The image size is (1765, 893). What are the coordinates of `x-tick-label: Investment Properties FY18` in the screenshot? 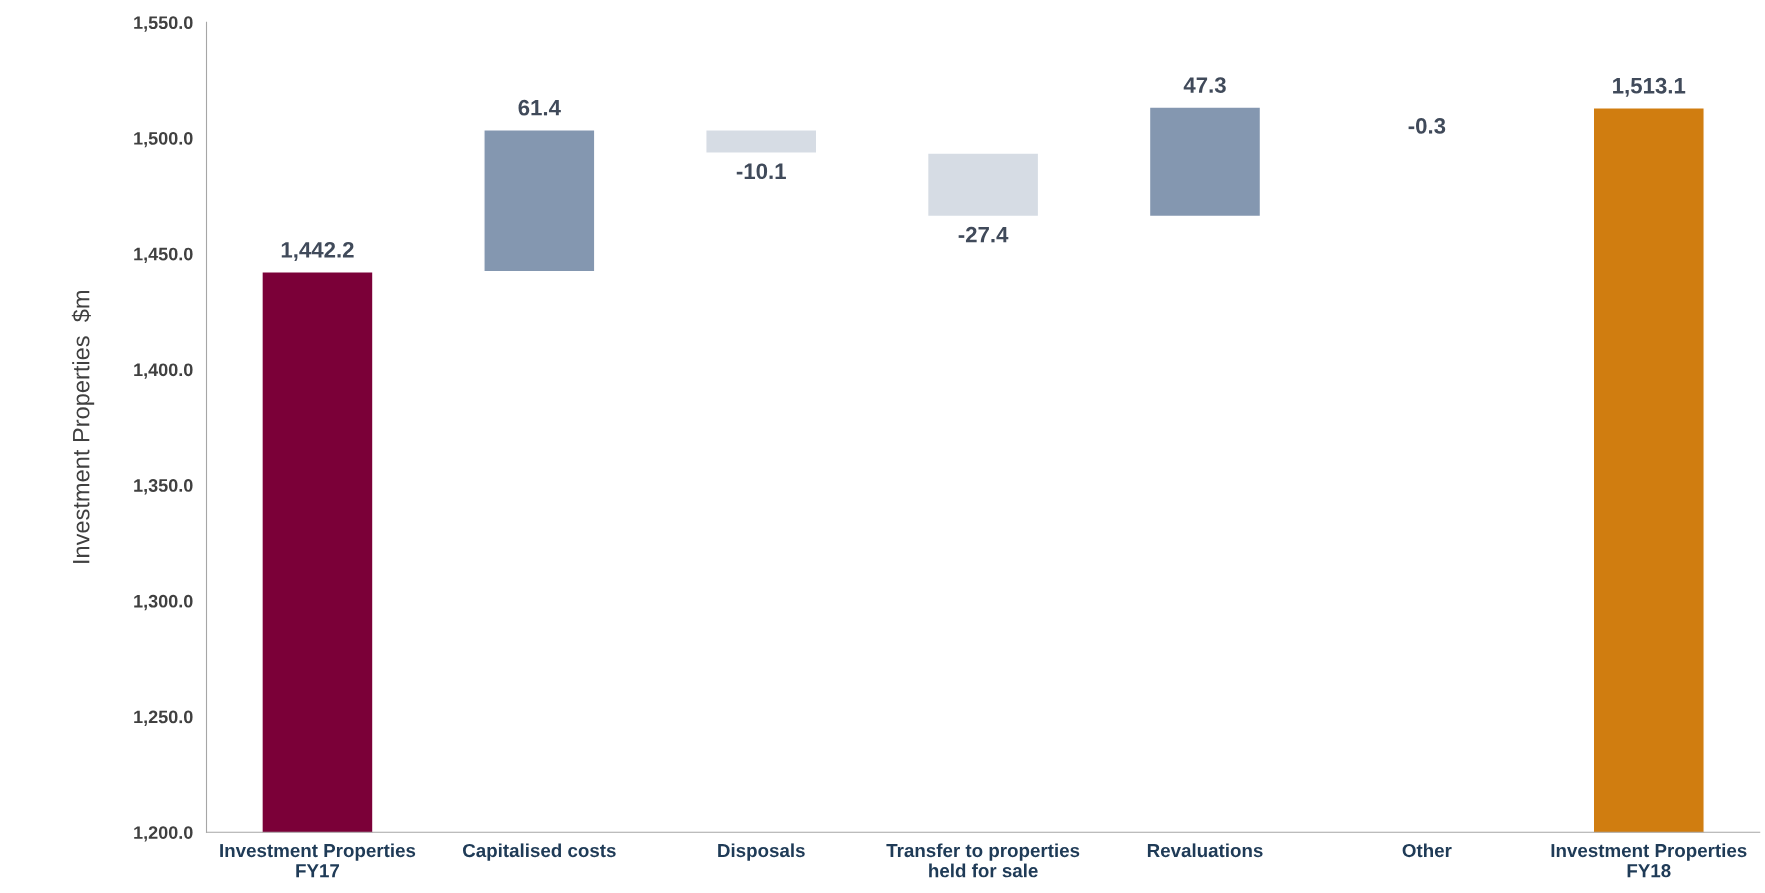 It's located at (1649, 860).